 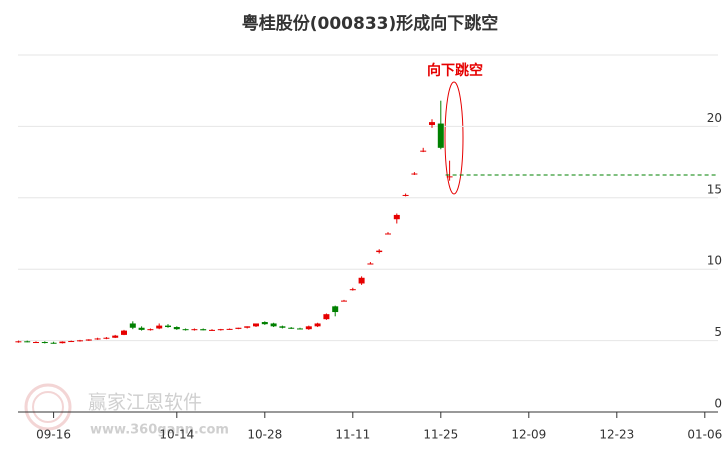 I want to click on watermark-url: www.360gann.com, so click(x=159, y=430).